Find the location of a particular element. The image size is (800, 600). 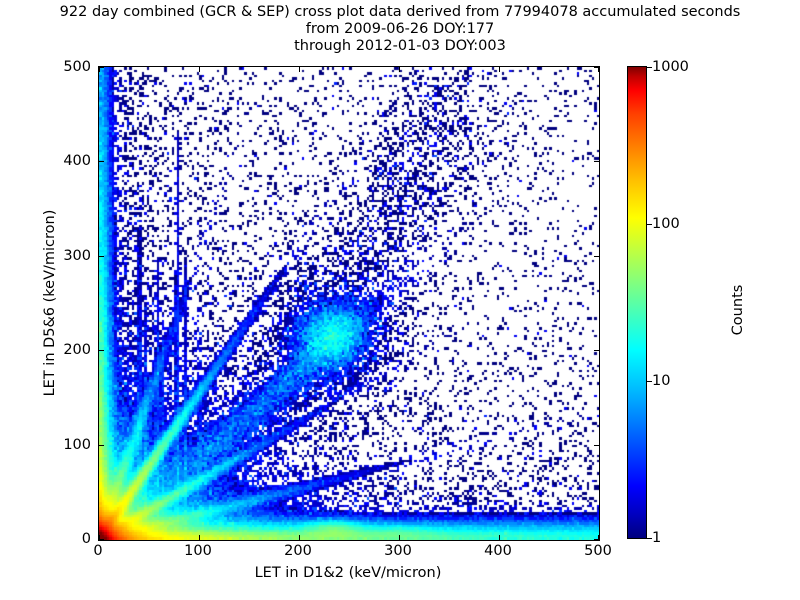

ytick-label-200: 200 is located at coordinates (77, 350).